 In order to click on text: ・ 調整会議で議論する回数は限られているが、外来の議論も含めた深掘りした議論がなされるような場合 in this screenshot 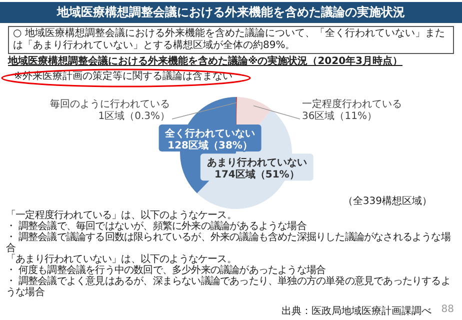, I will do `click(229, 243)`.